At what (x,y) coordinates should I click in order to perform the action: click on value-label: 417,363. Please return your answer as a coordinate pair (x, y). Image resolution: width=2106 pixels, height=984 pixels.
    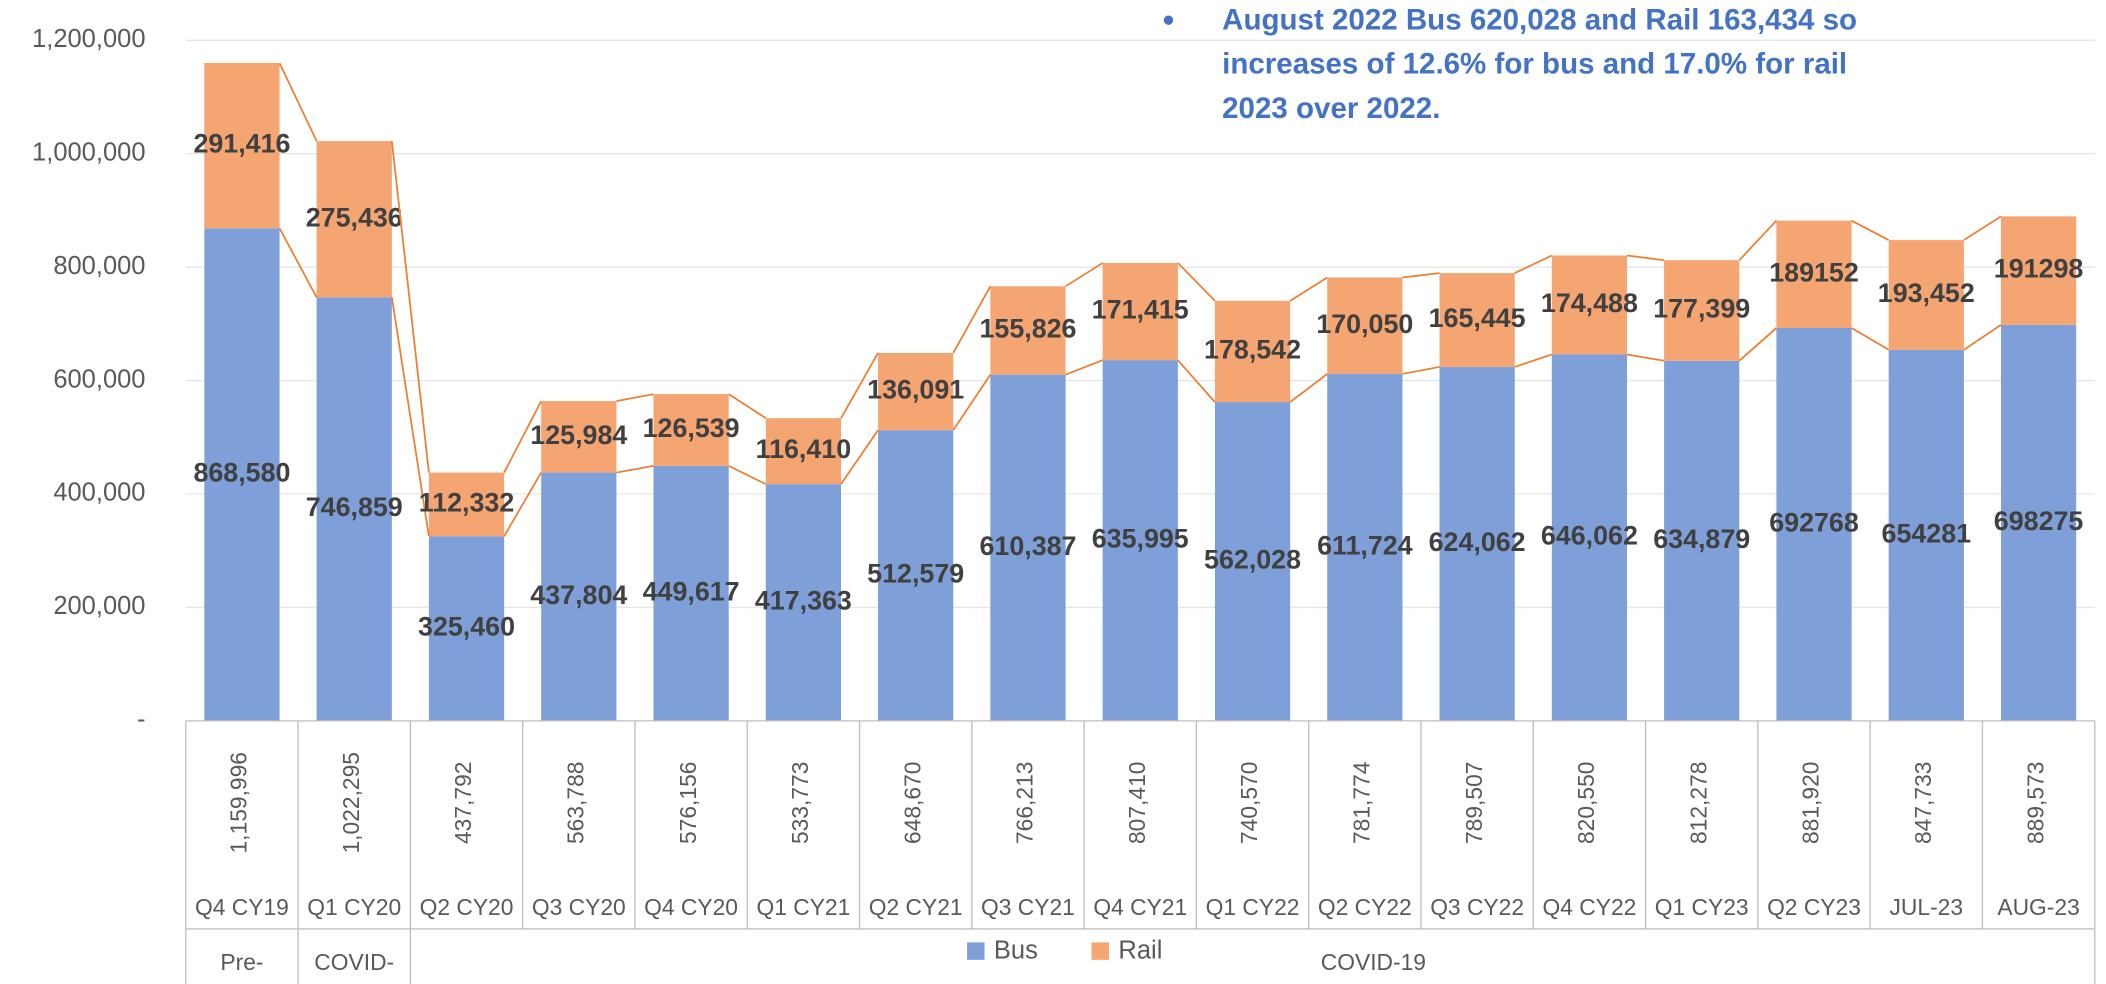
    Looking at the image, I should click on (803, 601).